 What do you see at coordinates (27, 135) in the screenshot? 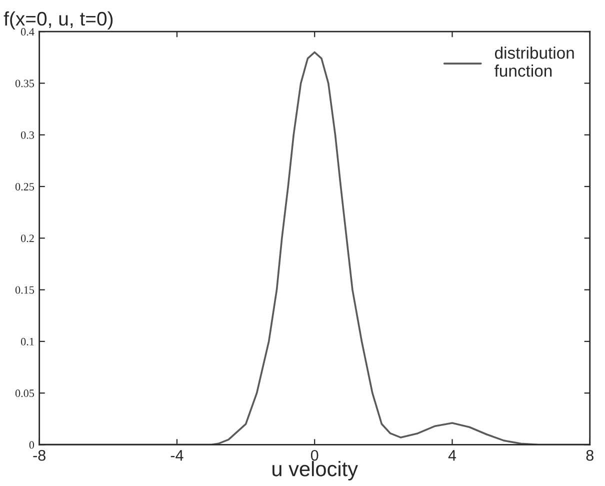
I see `y-tick-label: 0.3` at bounding box center [27, 135].